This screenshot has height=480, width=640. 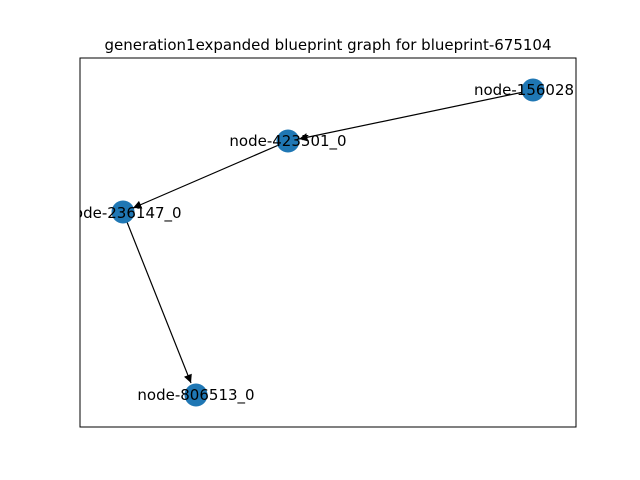 I want to click on node-236147-label: node-236147_0, so click(x=122, y=213).